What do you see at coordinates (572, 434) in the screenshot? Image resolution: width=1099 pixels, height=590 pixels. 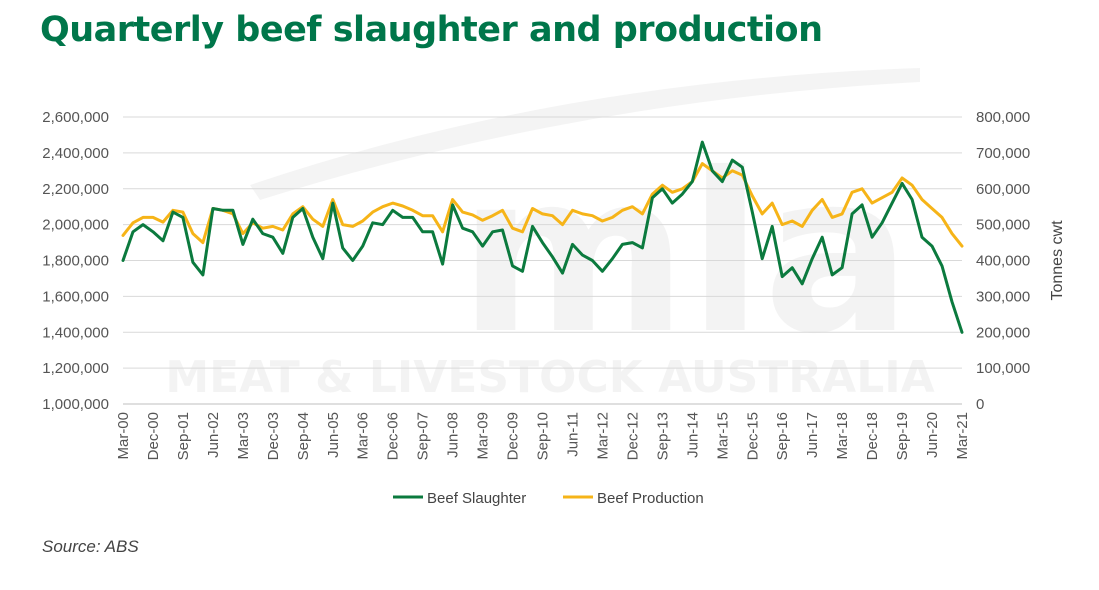 I see `x-tick-label: Jun-11` at bounding box center [572, 434].